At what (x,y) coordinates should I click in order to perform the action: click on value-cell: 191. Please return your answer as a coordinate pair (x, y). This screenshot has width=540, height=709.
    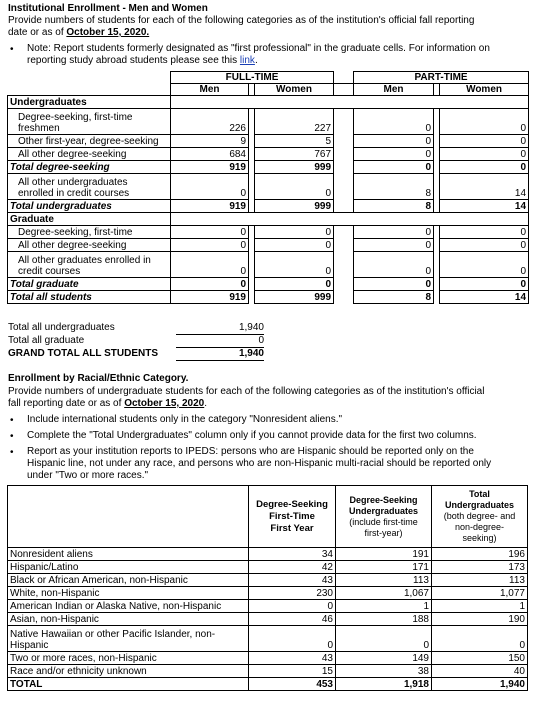
    Looking at the image, I should click on (383, 554).